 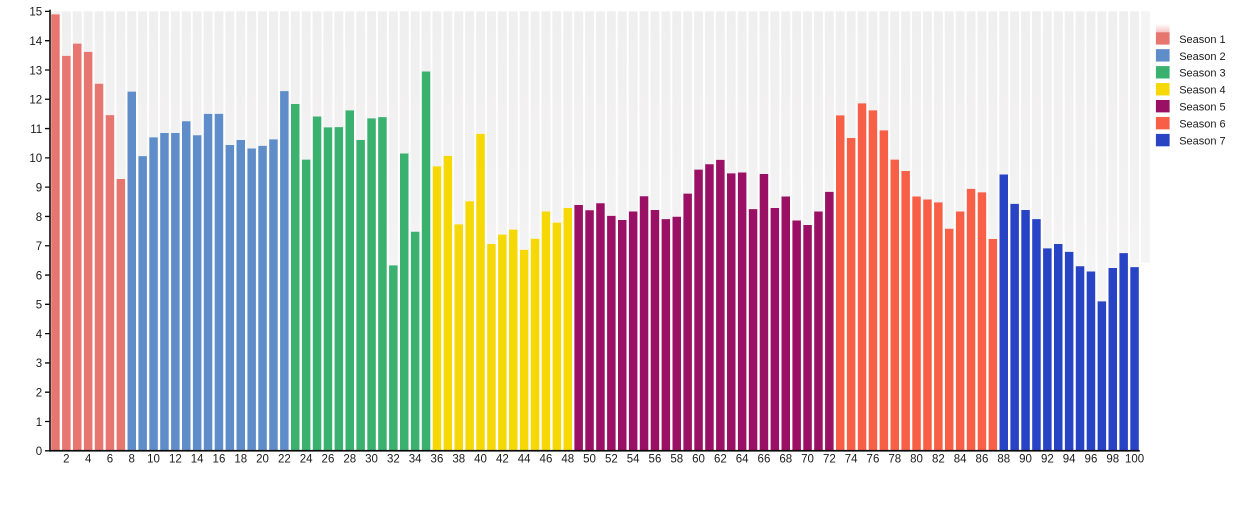 I want to click on svg-text: 40, so click(x=480, y=460).